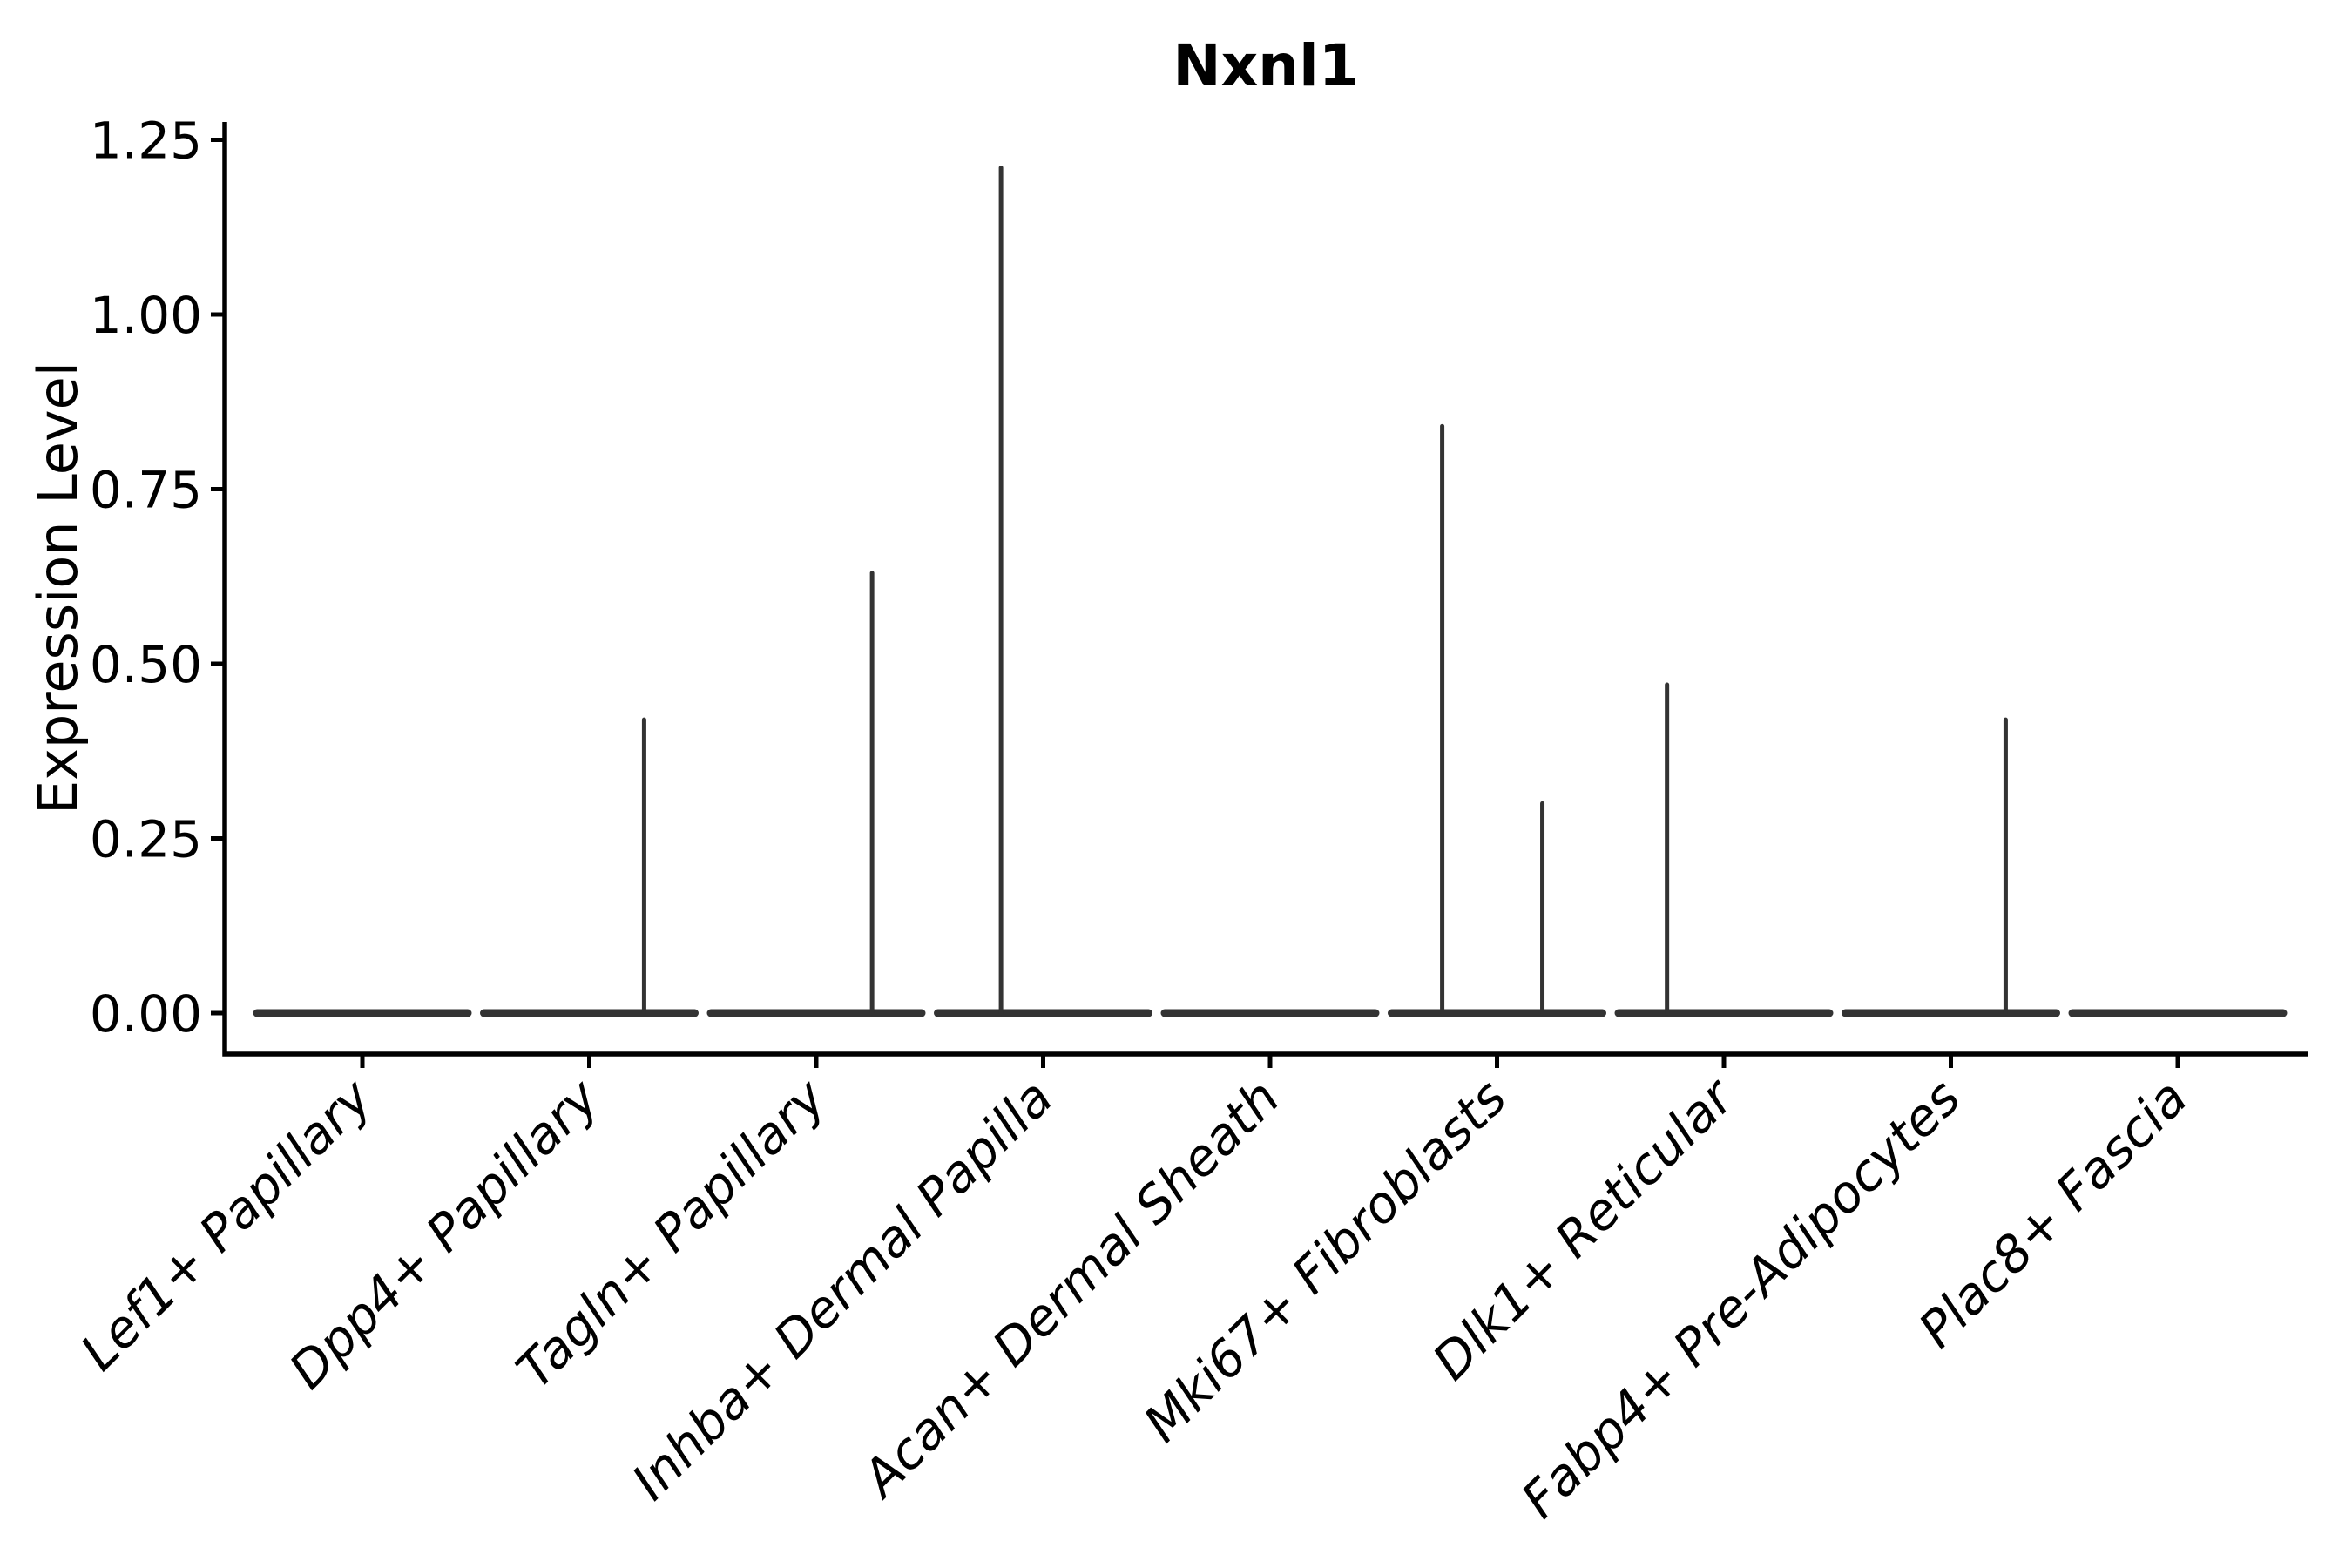  Describe the element at coordinates (146, 839) in the screenshot. I see `y-tick-label: 0.25` at that location.